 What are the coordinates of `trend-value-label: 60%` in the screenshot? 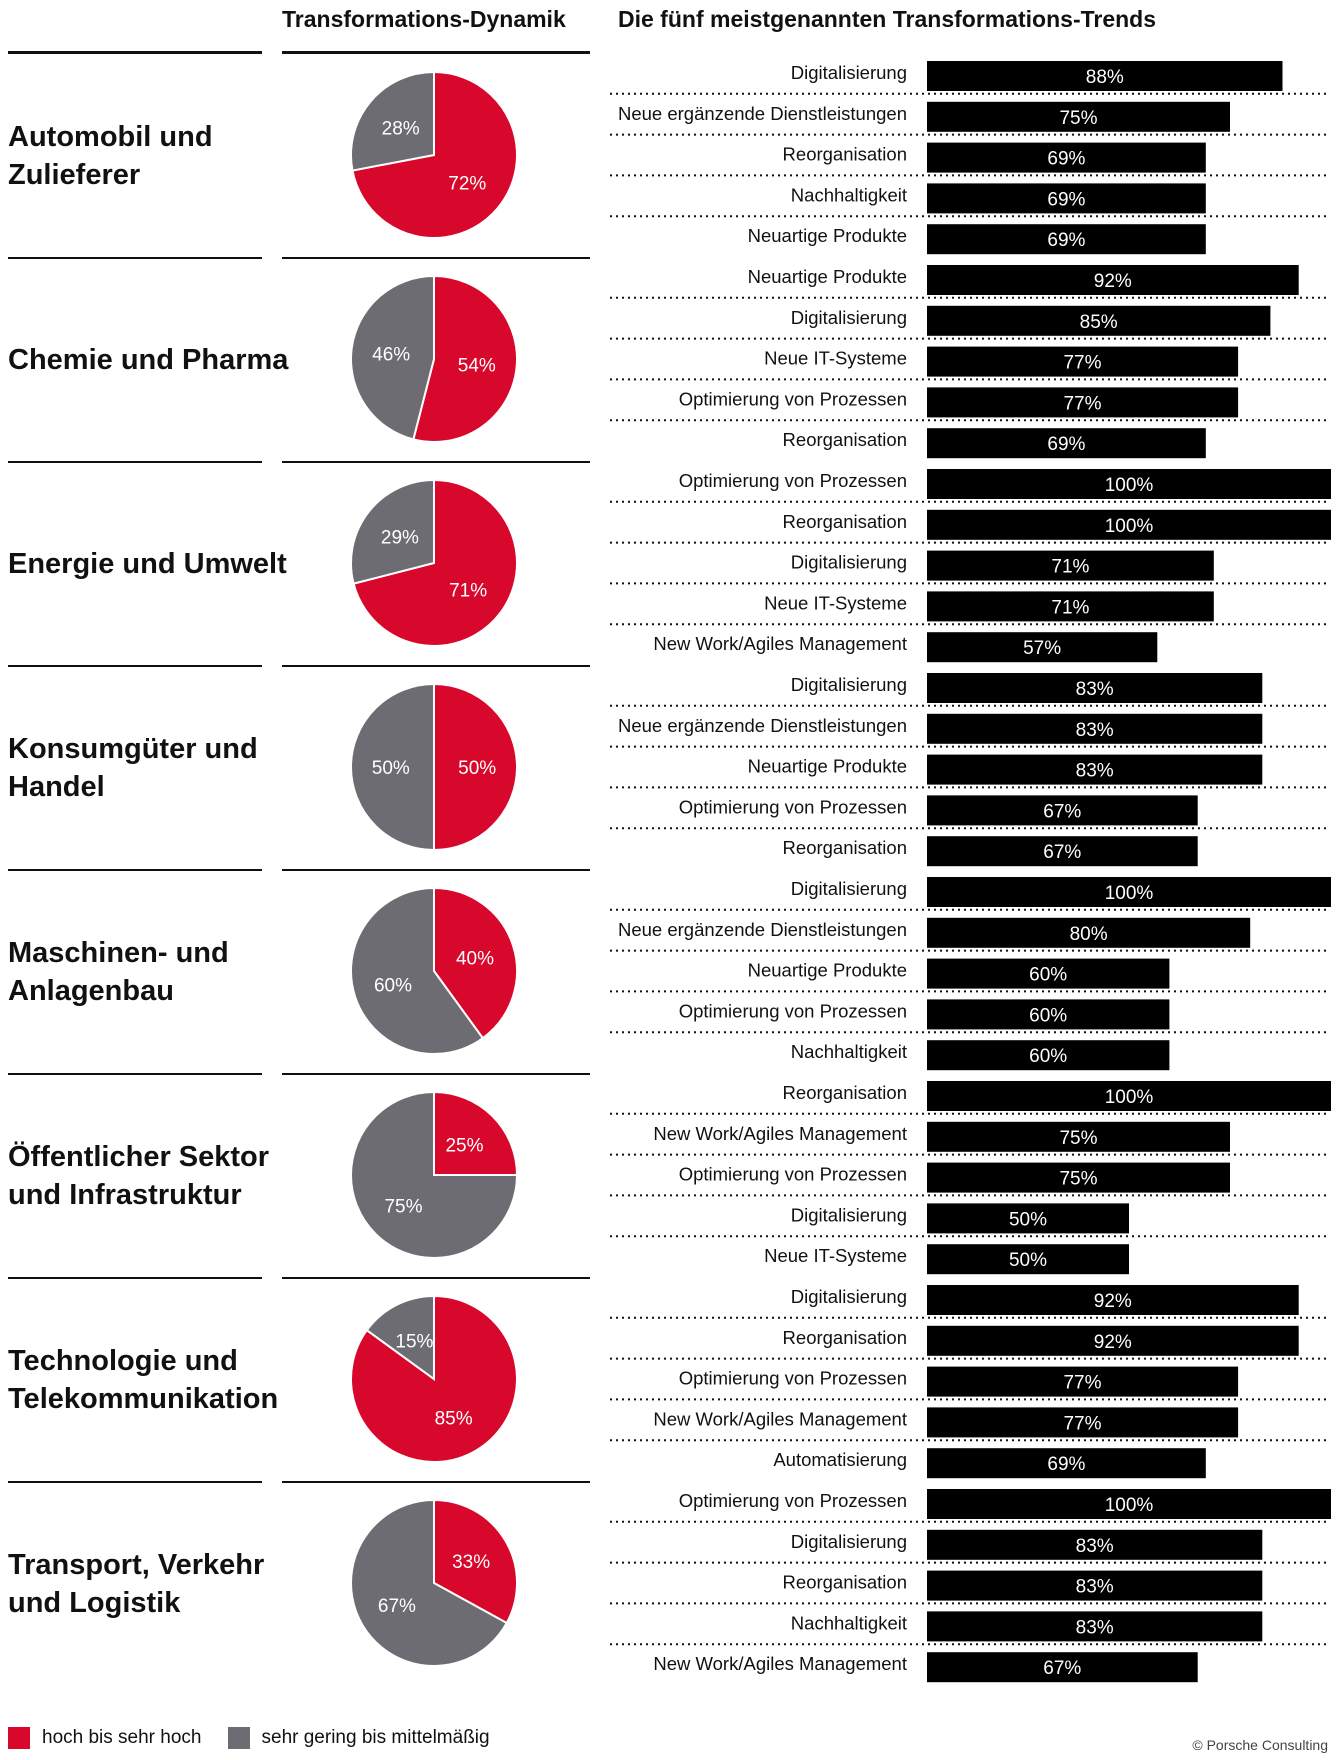 It's located at (1048, 1056).